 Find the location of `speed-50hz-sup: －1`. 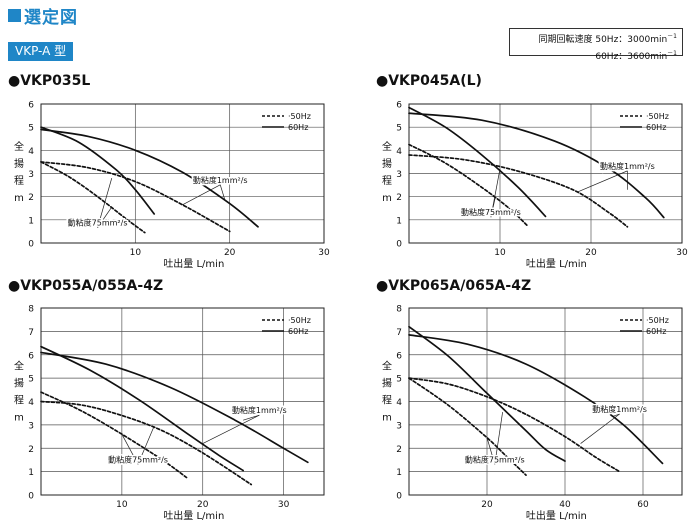

speed-50hz-sup: －1 is located at coordinates (672, 36).